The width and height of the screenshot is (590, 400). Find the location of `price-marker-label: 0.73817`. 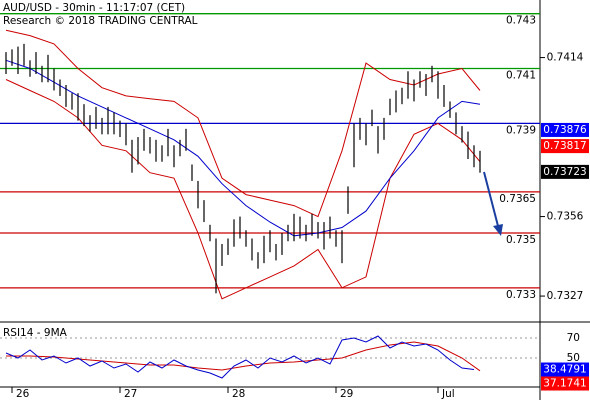

price-marker-label: 0.73817 is located at coordinates (564, 146).